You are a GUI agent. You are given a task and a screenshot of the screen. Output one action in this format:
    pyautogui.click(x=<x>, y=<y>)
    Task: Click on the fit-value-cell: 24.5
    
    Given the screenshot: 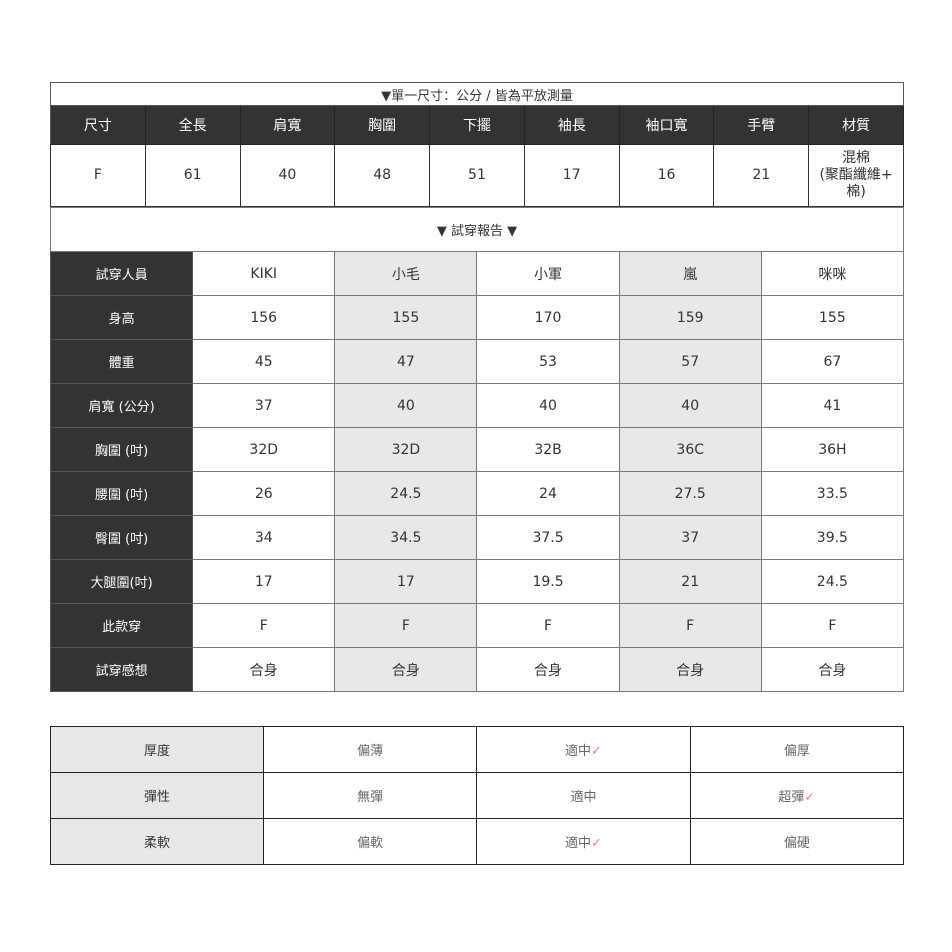 What is the action you would take?
    pyautogui.click(x=832, y=581)
    